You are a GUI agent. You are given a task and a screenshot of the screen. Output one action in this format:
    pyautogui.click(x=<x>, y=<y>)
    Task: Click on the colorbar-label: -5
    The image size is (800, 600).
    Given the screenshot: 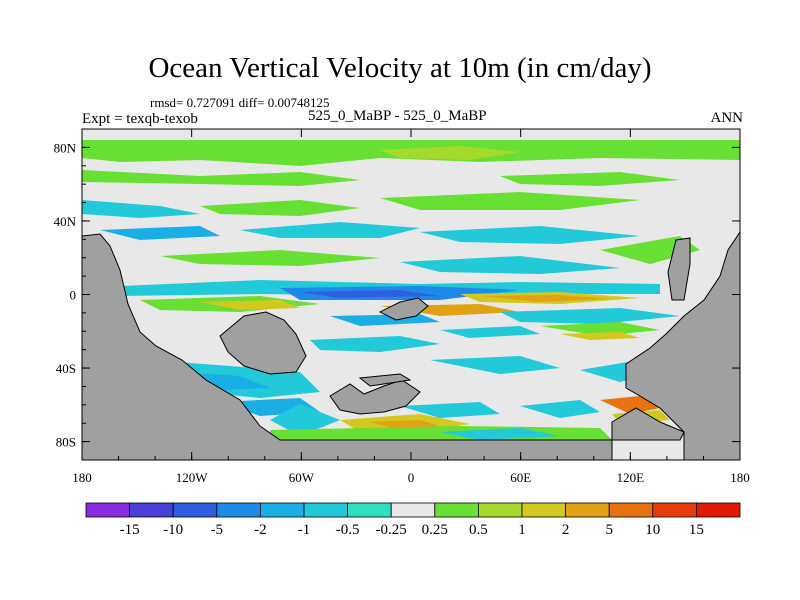 What is the action you would take?
    pyautogui.click(x=217, y=530)
    